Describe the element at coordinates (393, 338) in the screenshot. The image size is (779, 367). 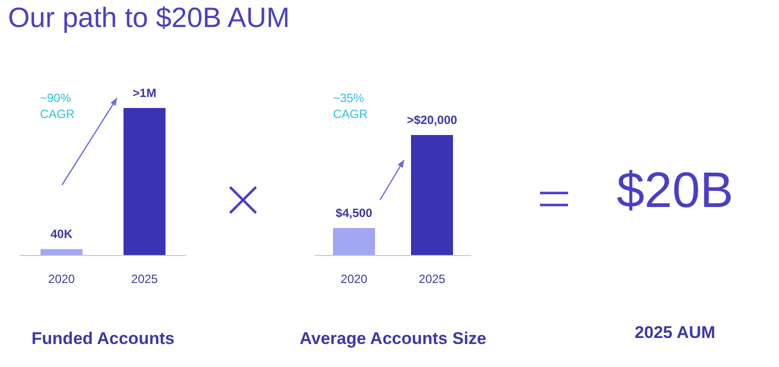
I see `x-axis-title: Average Accounts Size` at that location.